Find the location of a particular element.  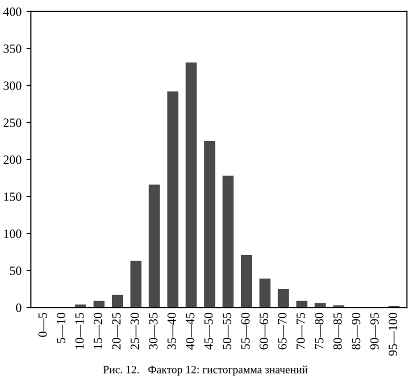

x-tick-label: 30—35 is located at coordinates (153, 331).